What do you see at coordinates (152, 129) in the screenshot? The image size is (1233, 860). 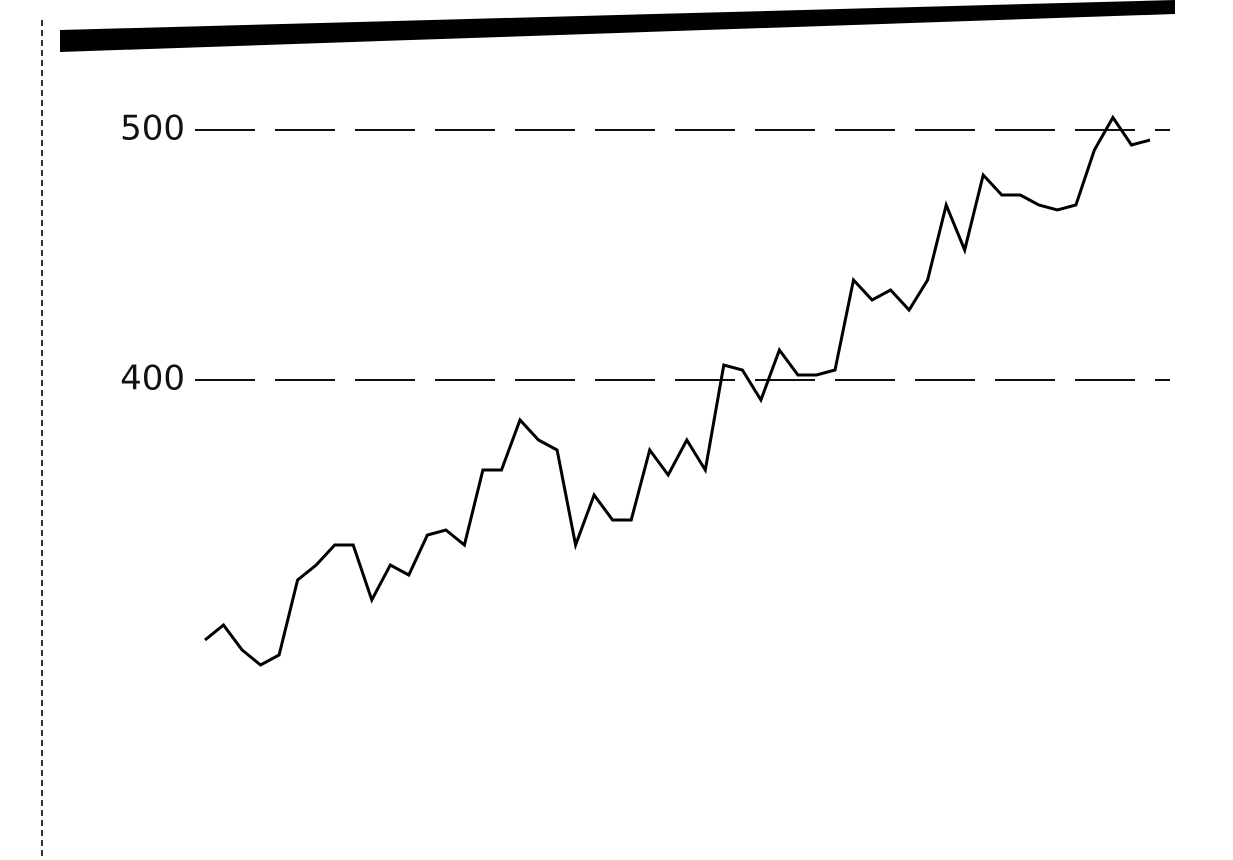 I see `y-tick-label: 500` at bounding box center [152, 129].